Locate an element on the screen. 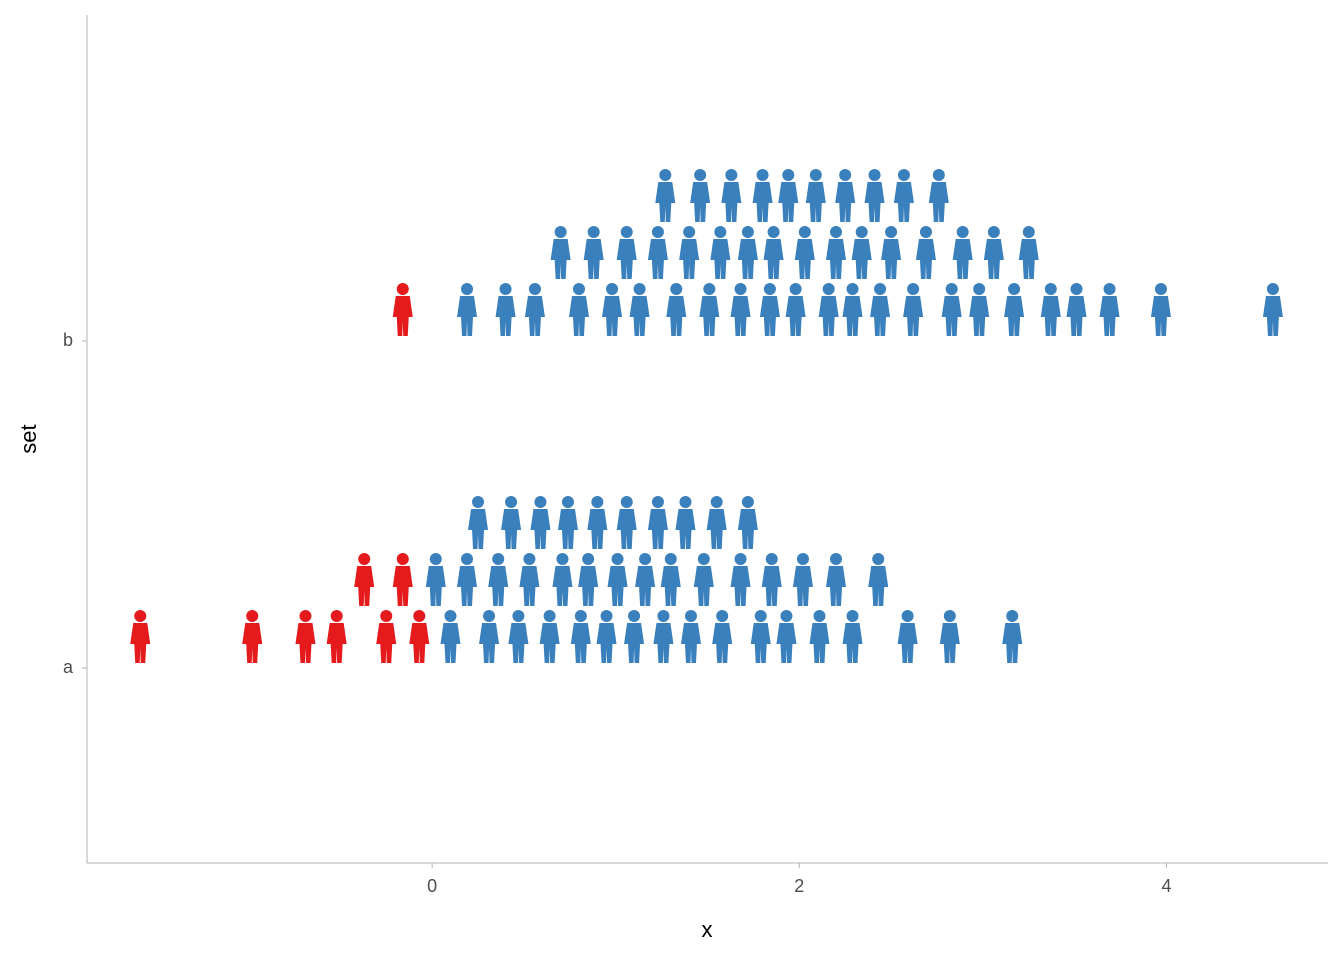 Image resolution: width=1344 pixels, height=960 pixels. x-tick-label: 0 is located at coordinates (432, 886).